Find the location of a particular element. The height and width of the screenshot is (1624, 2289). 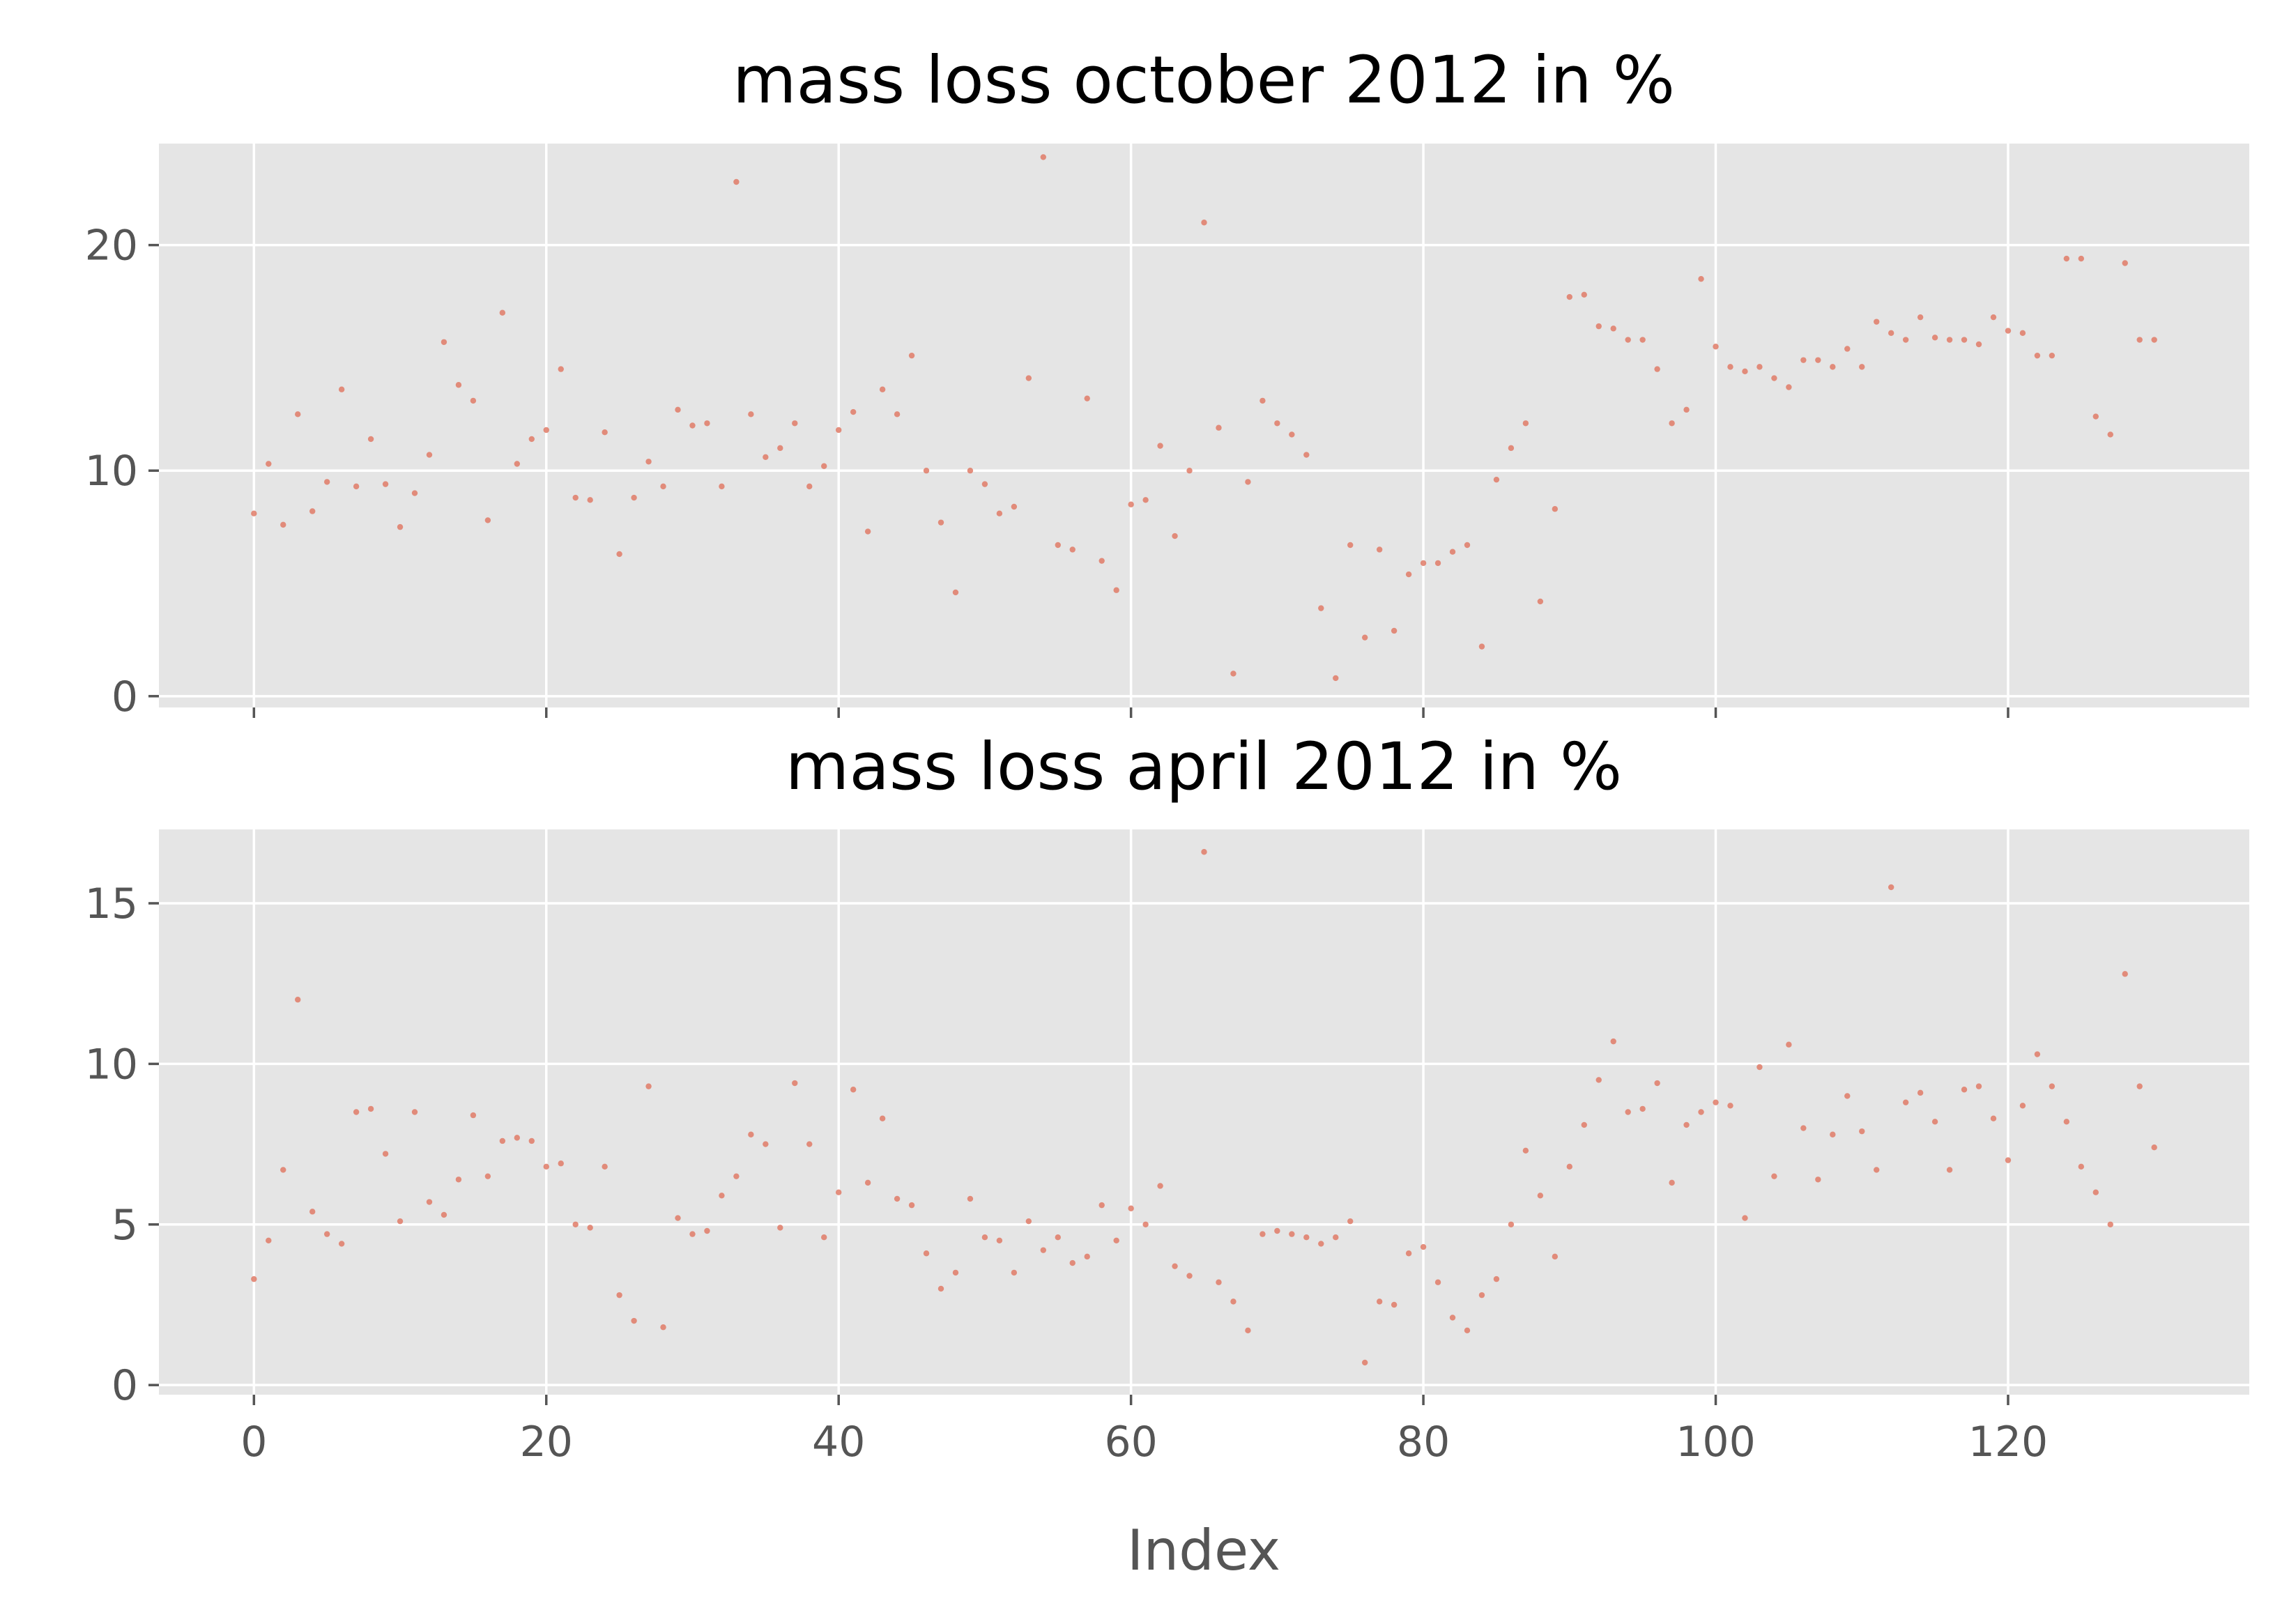

bot-y-tick-label: 10 is located at coordinates (112, 1064).